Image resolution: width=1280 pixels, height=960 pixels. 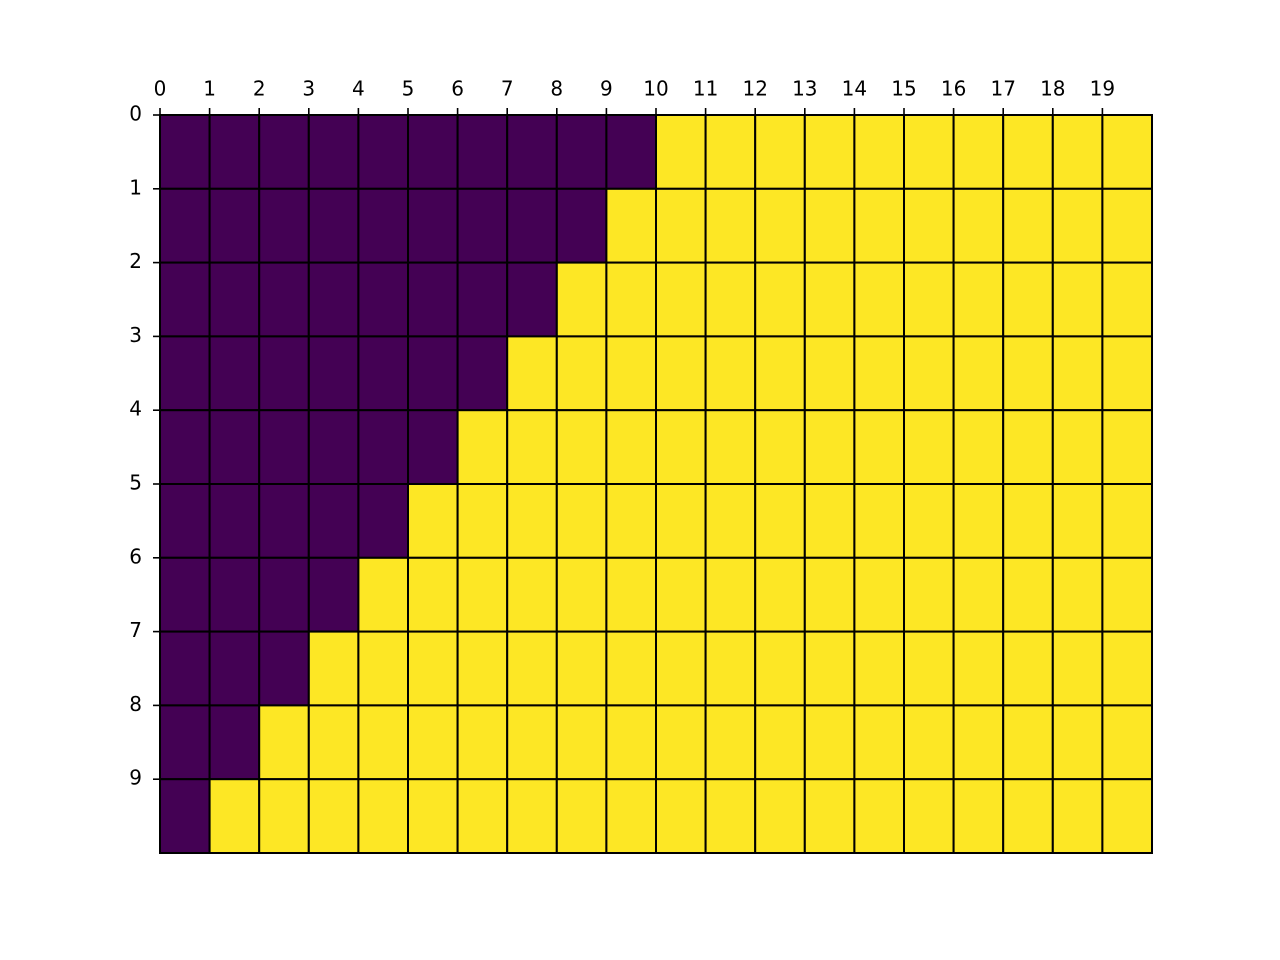 I want to click on x-tick-label: 8, so click(x=556, y=89).